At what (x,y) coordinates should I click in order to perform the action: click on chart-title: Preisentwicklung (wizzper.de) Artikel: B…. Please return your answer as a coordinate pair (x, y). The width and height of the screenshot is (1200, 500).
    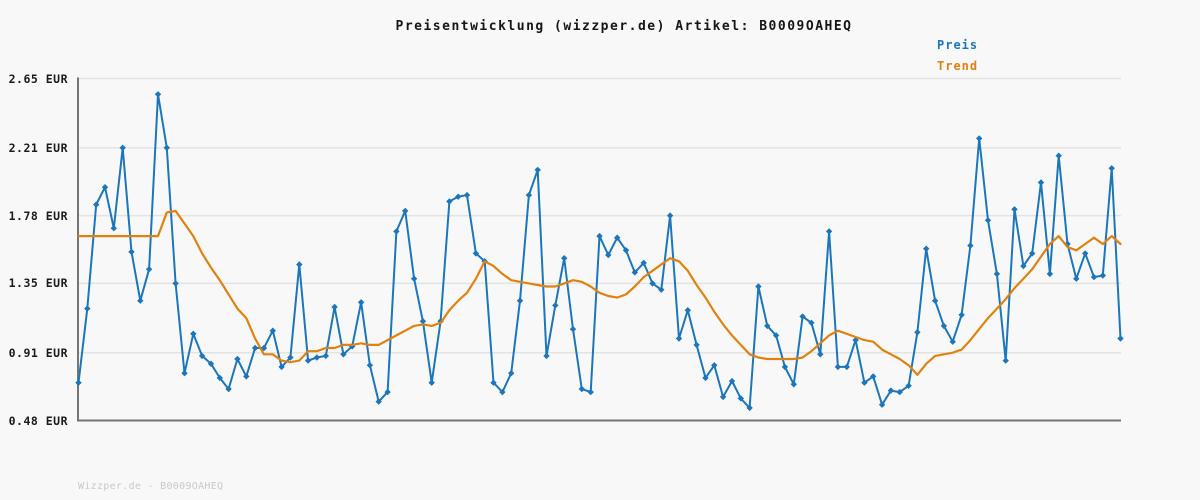
    Looking at the image, I should click on (624, 26).